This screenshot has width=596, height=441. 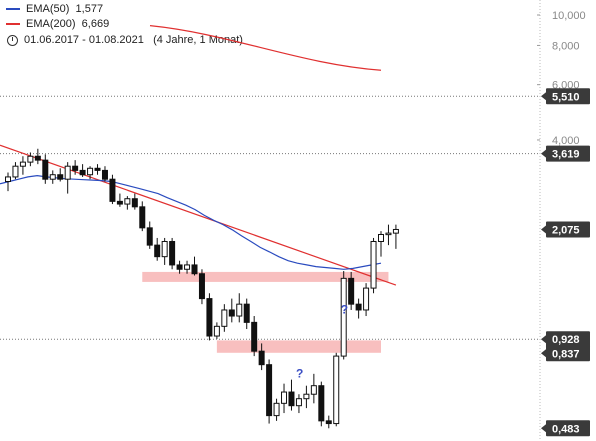 What do you see at coordinates (566, 141) in the screenshot?
I see `axis-tick-label: 4,000` at bounding box center [566, 141].